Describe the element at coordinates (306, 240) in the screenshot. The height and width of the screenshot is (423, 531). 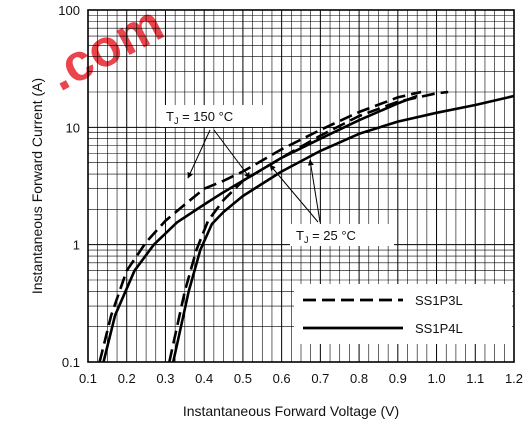
I see `annotation-25-sub: J` at that location.